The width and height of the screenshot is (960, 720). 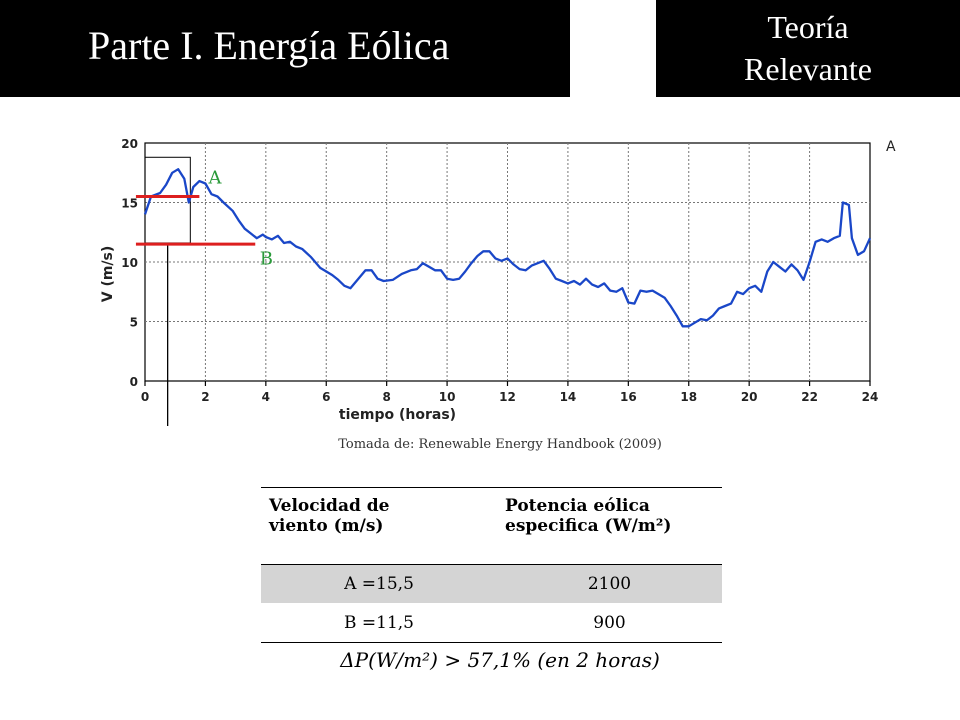 I want to click on x-tick-label: 12, so click(x=507, y=397).